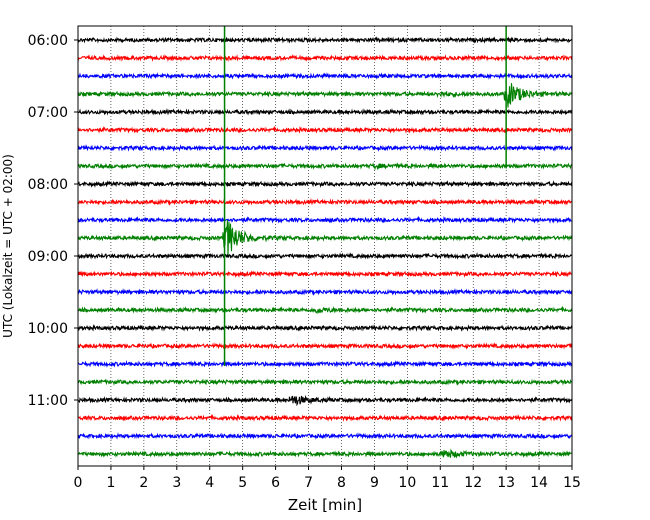 The height and width of the screenshot is (520, 650). I want to click on x-axis-label: Zeit [min], so click(325, 505).